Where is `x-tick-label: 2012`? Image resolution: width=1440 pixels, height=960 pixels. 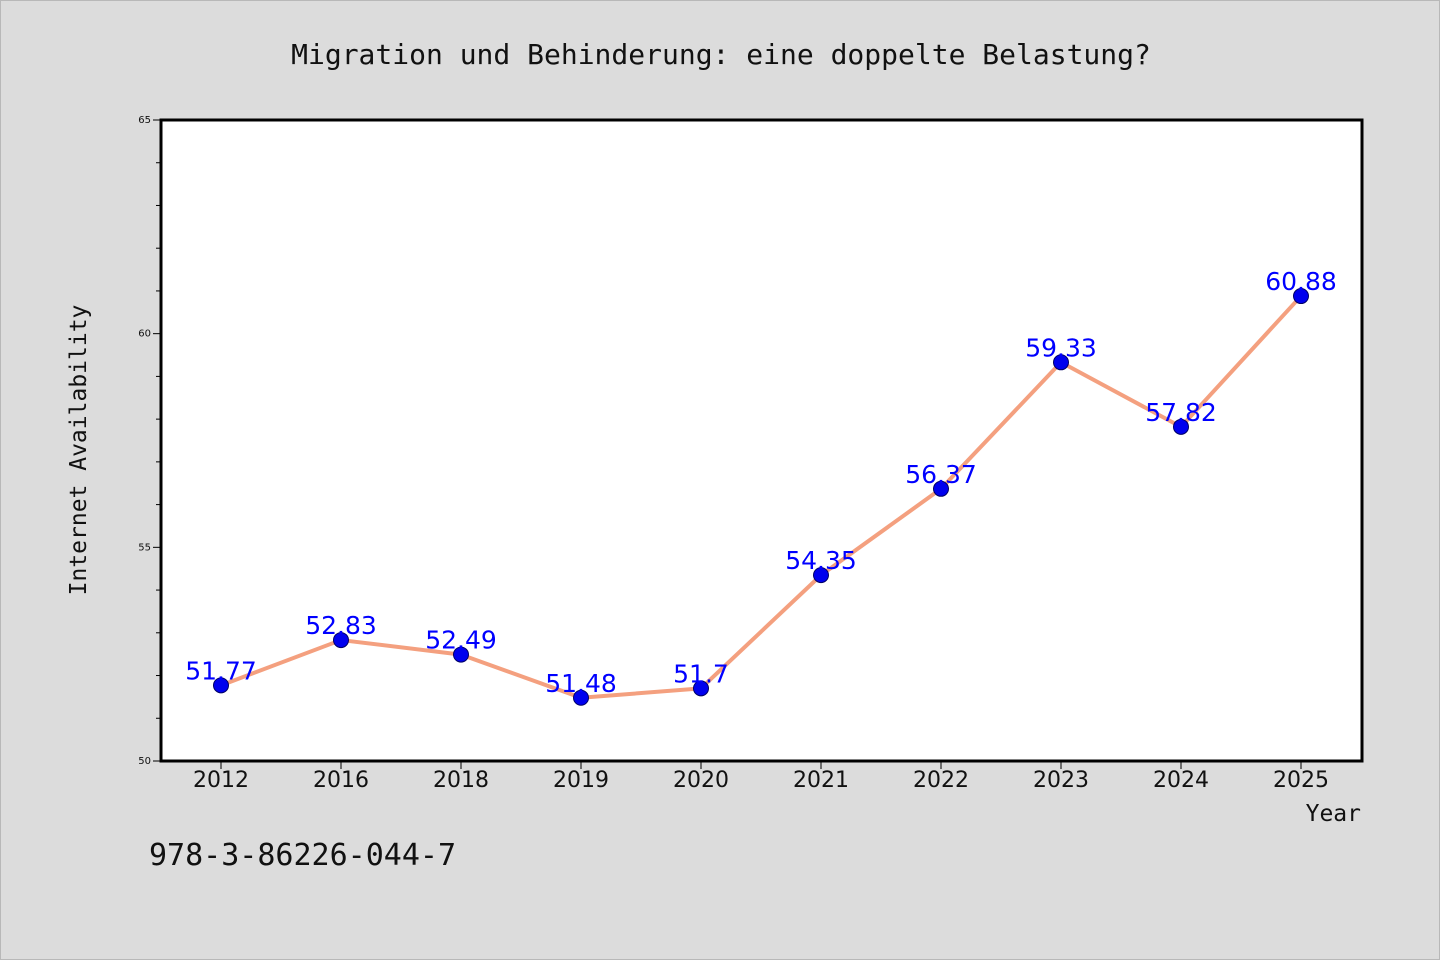
x-tick-label: 2012 is located at coordinates (221, 780).